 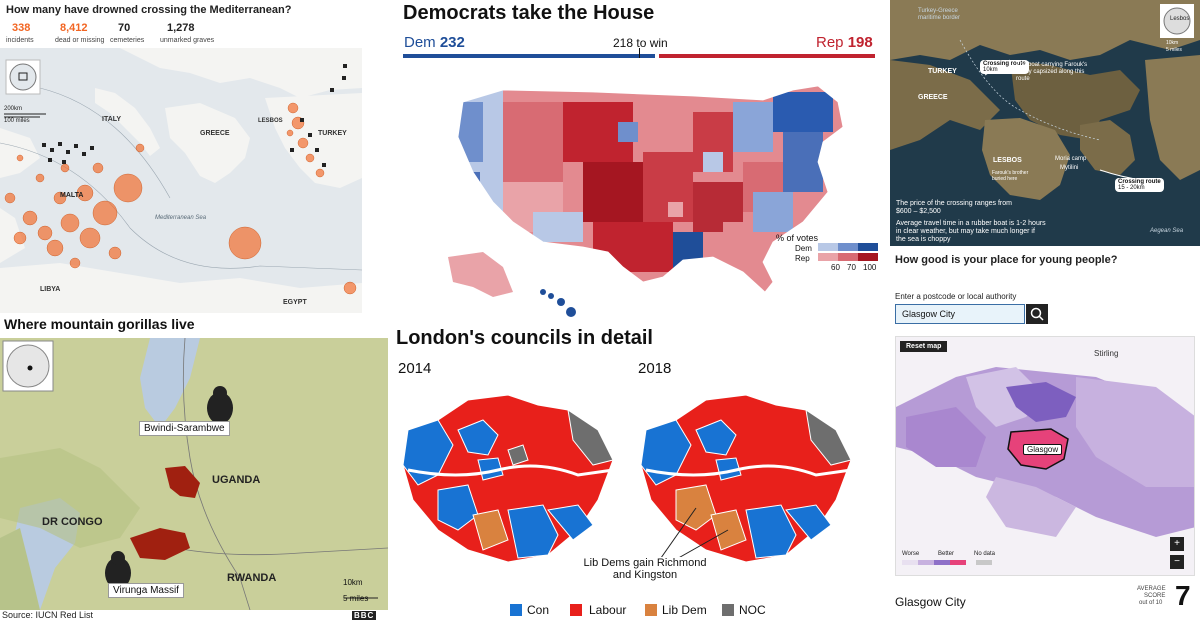 I want to click on route1-label: Crossing route, so click(x=1004, y=64).